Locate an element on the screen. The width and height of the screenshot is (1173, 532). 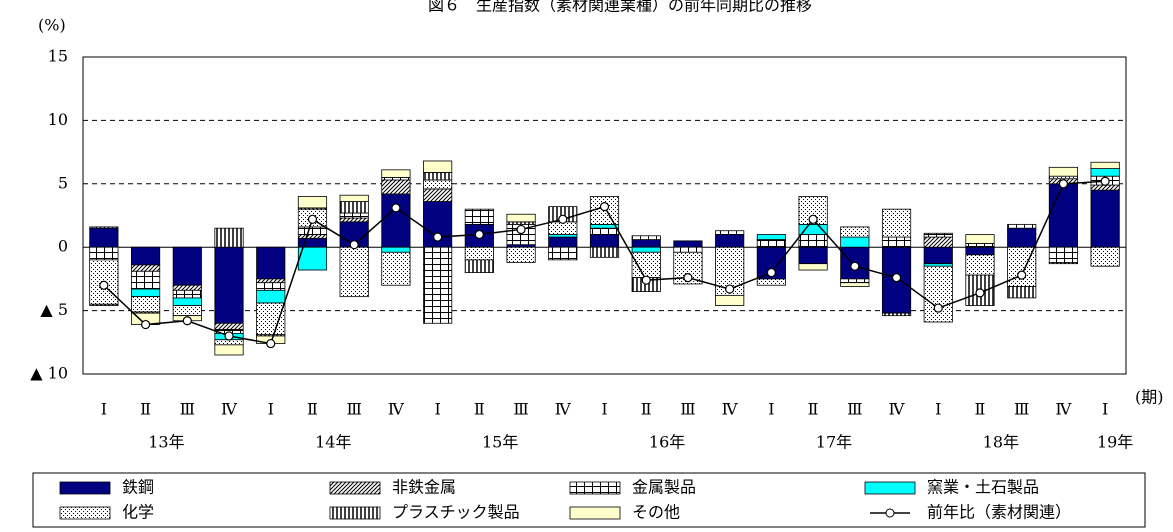
group-label: 19年 is located at coordinates (1115, 442).